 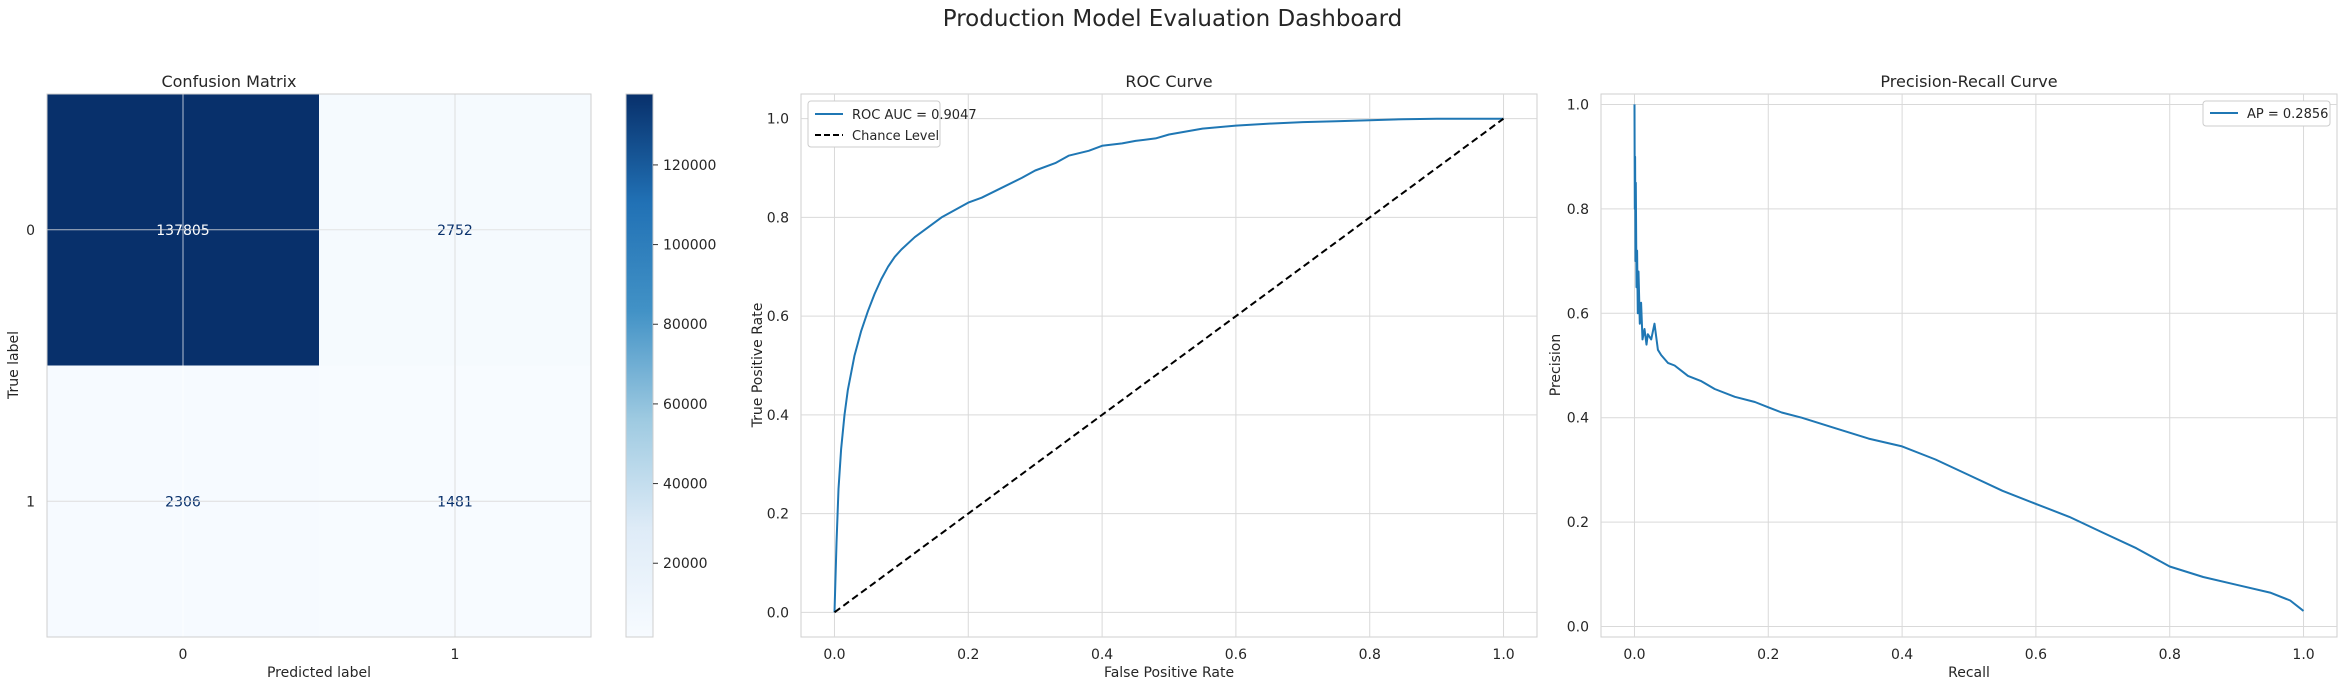 What do you see at coordinates (1578, 105) in the screenshot?
I see `pr-ytick-5: 1.0` at bounding box center [1578, 105].